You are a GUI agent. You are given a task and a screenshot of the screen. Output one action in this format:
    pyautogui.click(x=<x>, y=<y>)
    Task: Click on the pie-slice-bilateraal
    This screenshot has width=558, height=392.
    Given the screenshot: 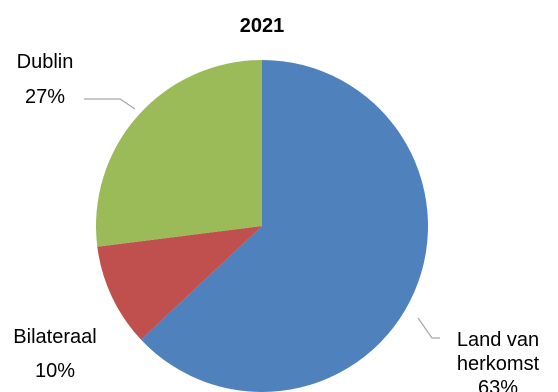 What is the action you would take?
    pyautogui.click(x=179, y=283)
    